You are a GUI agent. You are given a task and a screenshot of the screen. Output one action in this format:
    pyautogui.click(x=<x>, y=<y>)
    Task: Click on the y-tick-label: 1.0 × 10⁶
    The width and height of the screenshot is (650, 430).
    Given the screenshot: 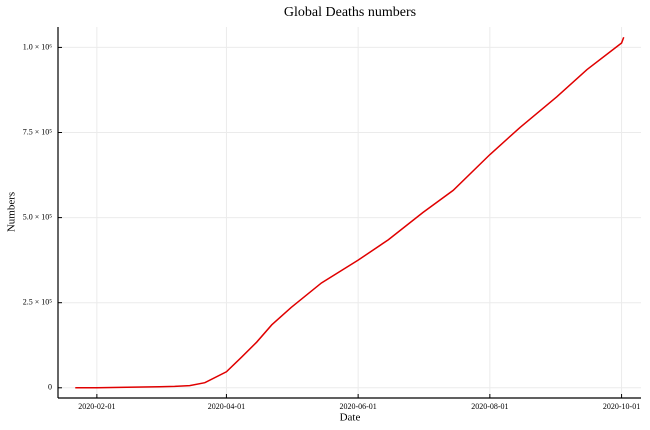 What is the action you would take?
    pyautogui.click(x=38, y=46)
    